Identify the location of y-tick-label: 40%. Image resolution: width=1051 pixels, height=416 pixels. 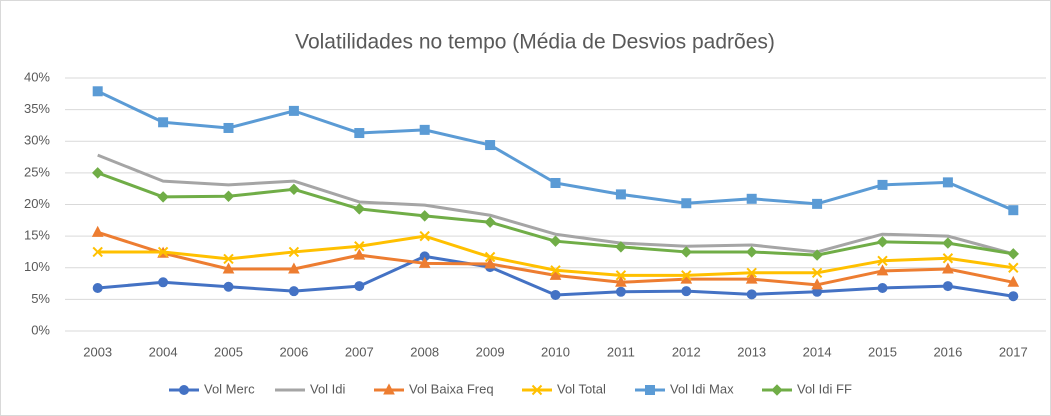
(37, 76).